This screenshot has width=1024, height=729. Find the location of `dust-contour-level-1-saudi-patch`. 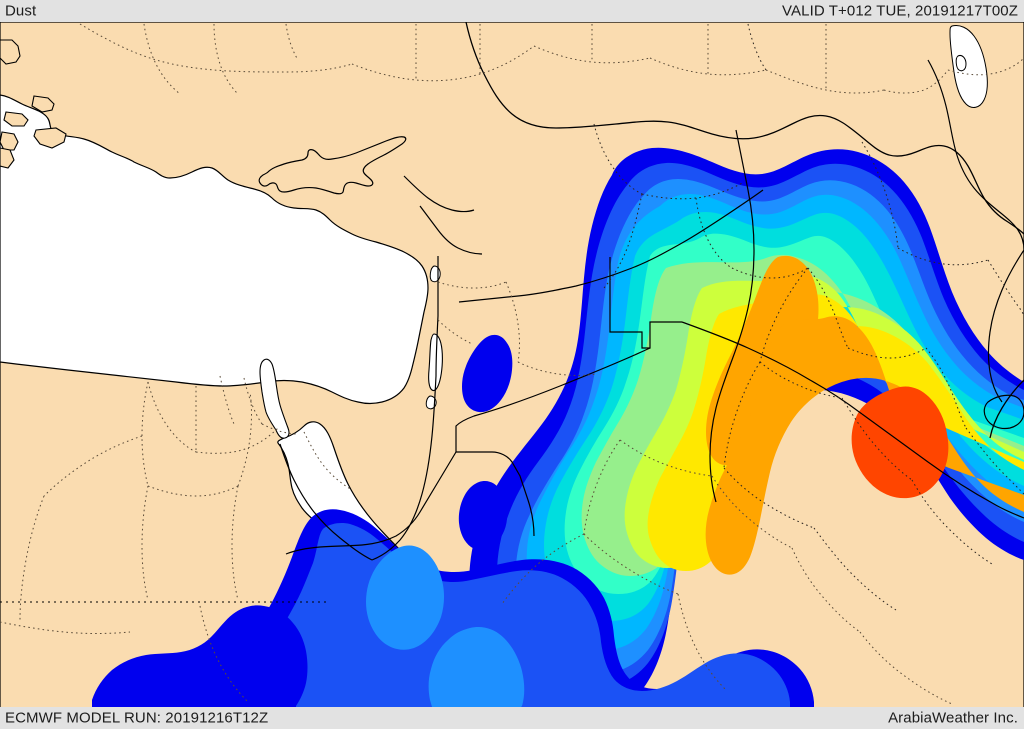

dust-contour-level-1-saudi-patch is located at coordinates (483, 516).